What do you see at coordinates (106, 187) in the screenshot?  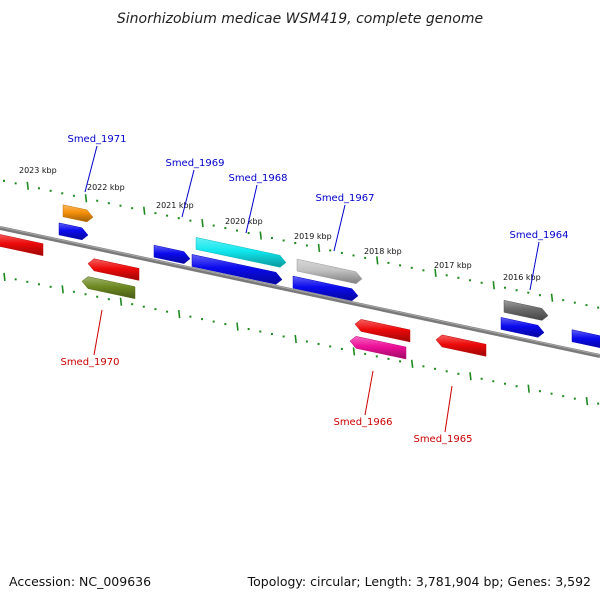 I see `scale-label: 2022 kbp` at bounding box center [106, 187].